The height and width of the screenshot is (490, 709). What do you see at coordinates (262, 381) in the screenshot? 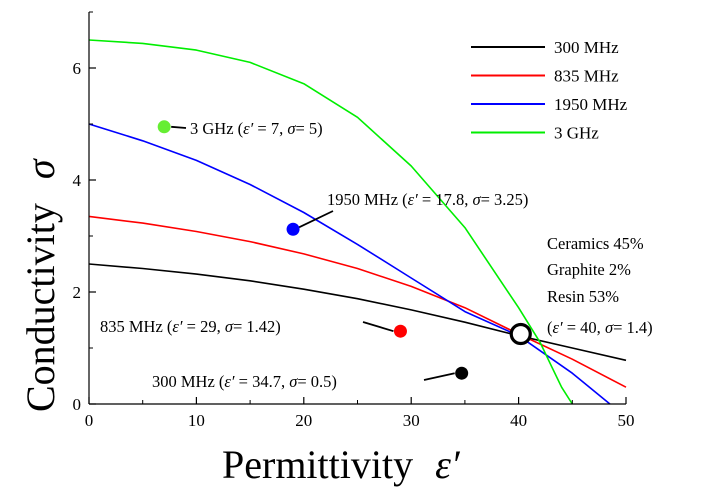
I see `annotation-300mhz-eps-value: = 34.7,` at bounding box center [262, 381].